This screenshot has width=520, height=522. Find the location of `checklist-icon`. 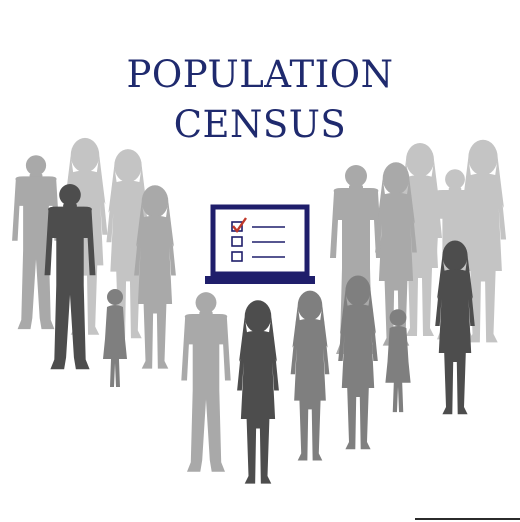

checklist-icon is located at coordinates (258, 241).